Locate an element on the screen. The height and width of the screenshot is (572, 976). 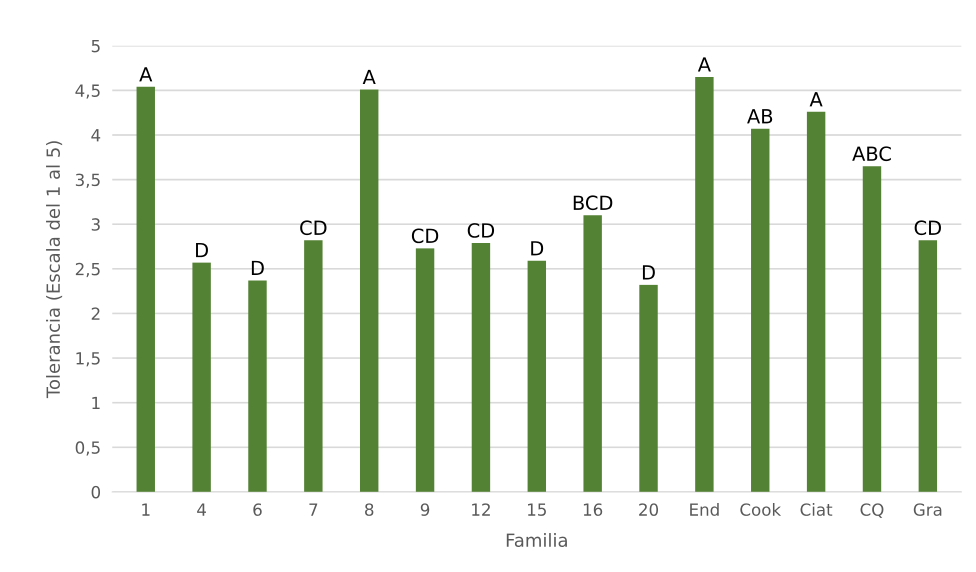
x-tick-label: Gra is located at coordinates (928, 509).